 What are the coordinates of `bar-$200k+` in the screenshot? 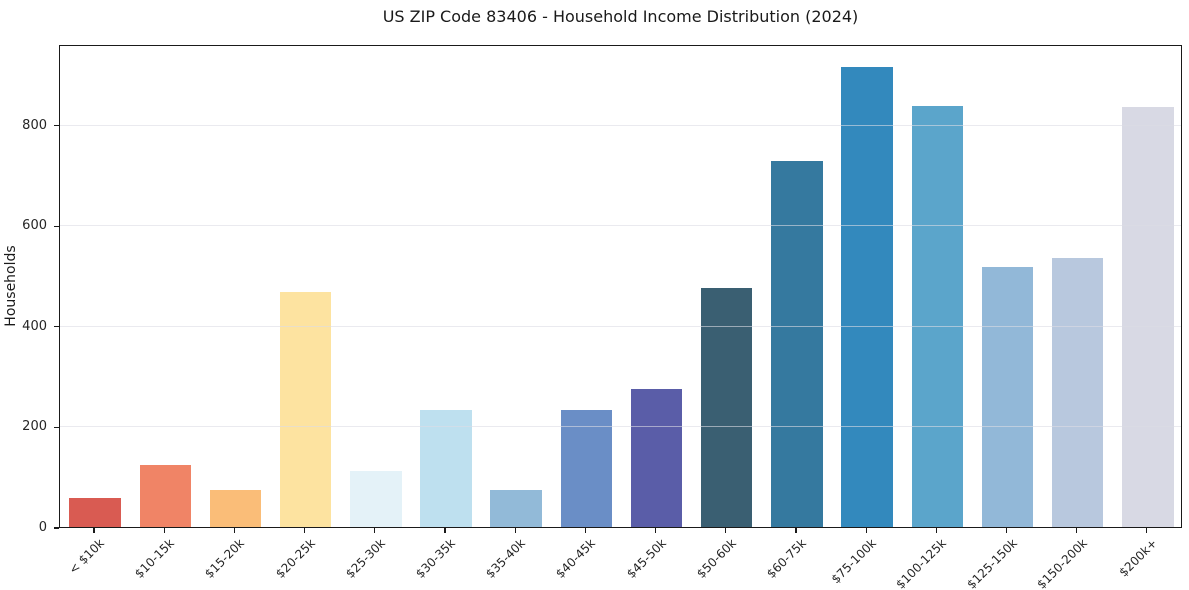 It's located at (1148, 316).